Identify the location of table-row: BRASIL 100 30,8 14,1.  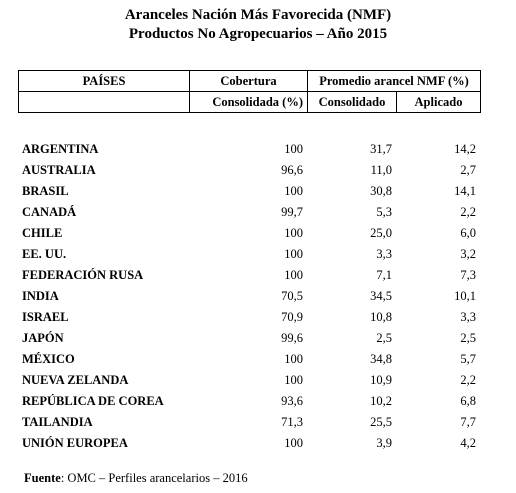
(249, 191).